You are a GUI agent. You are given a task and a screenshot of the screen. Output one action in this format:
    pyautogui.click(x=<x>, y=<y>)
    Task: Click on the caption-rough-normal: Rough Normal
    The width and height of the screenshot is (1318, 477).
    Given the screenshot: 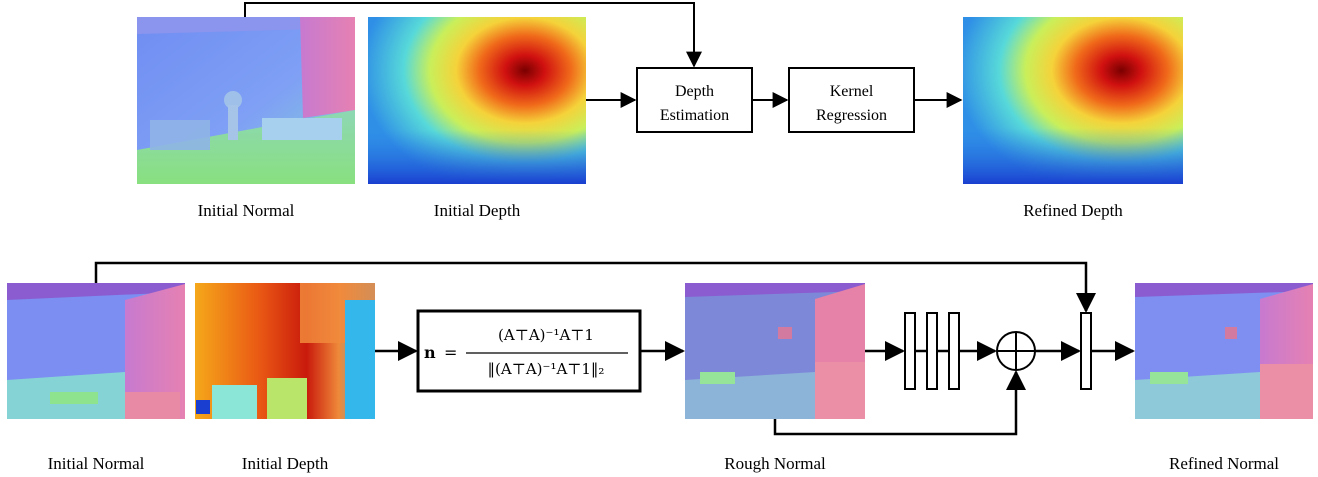 What is the action you would take?
    pyautogui.click(x=775, y=463)
    